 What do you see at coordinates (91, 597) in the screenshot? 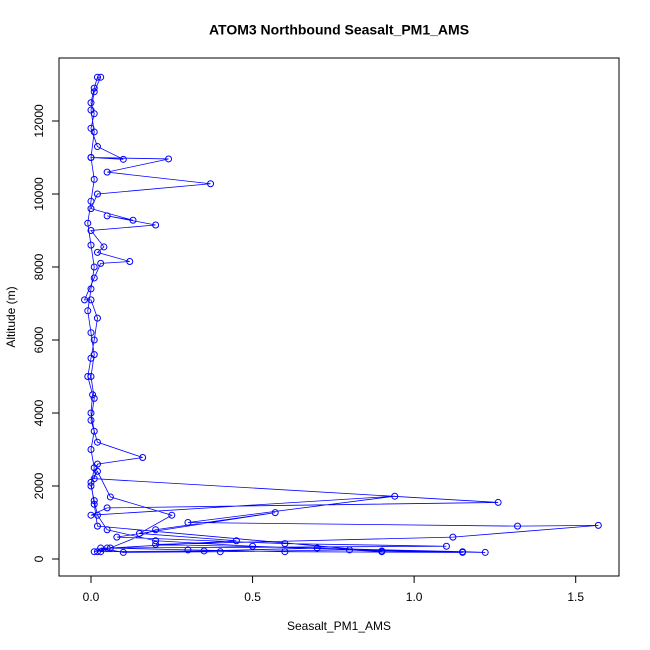
I see `x-tick-label: 0.0` at bounding box center [91, 597].